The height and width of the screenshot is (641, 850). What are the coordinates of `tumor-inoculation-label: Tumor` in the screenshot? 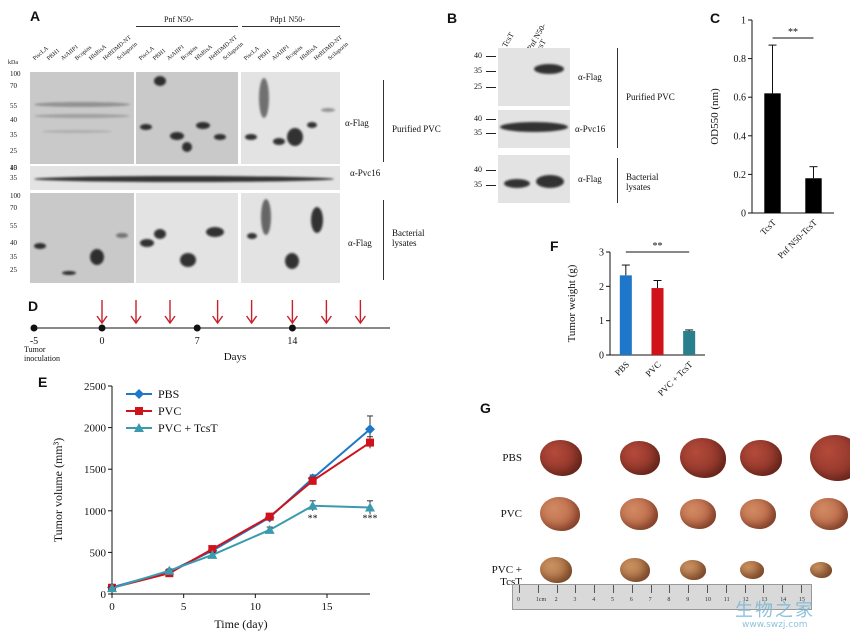 It's located at (35, 349).